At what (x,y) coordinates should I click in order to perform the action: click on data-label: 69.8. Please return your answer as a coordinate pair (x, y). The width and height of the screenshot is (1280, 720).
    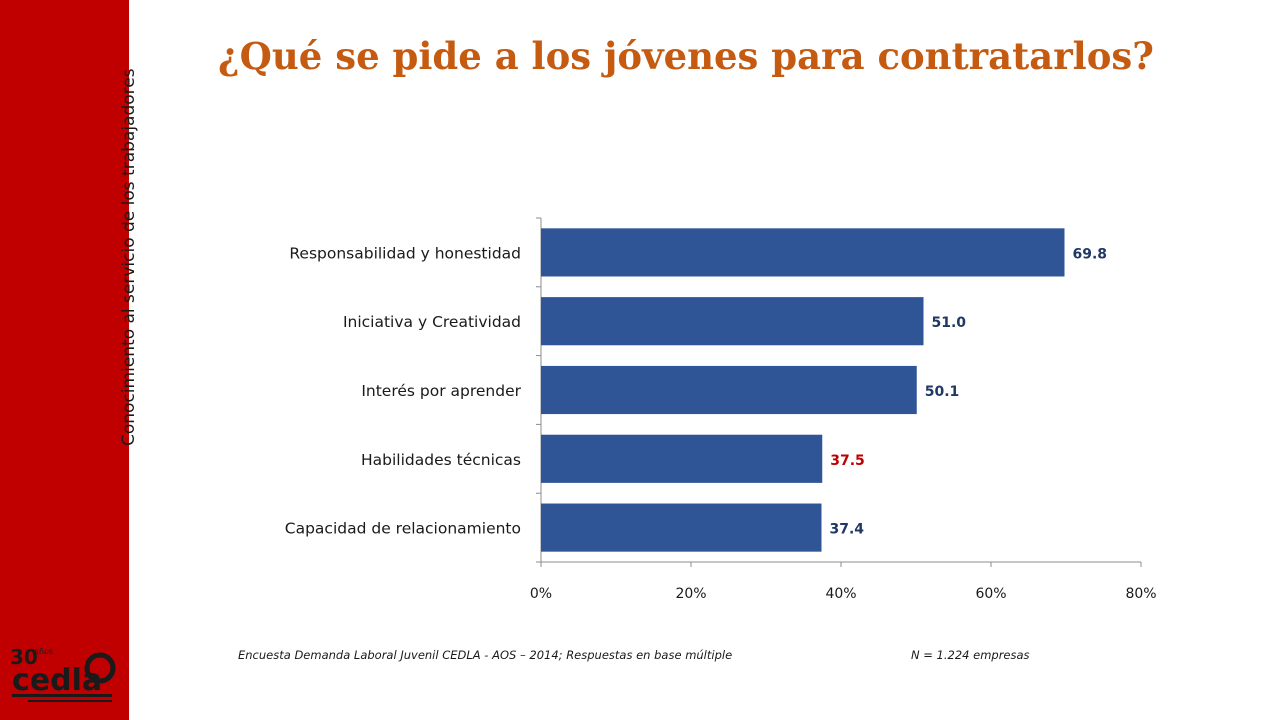
    Looking at the image, I should click on (1090, 254).